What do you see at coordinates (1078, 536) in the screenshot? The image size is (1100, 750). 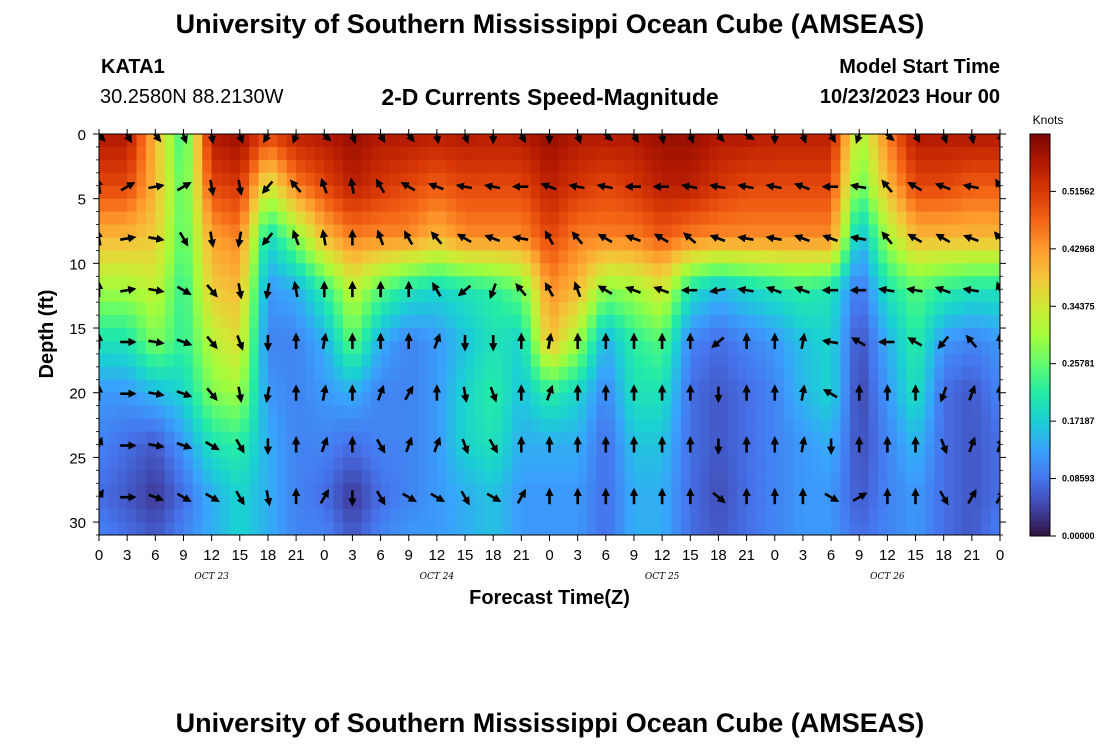 I see `colorbar-tick-label: 0.00000` at bounding box center [1078, 536].